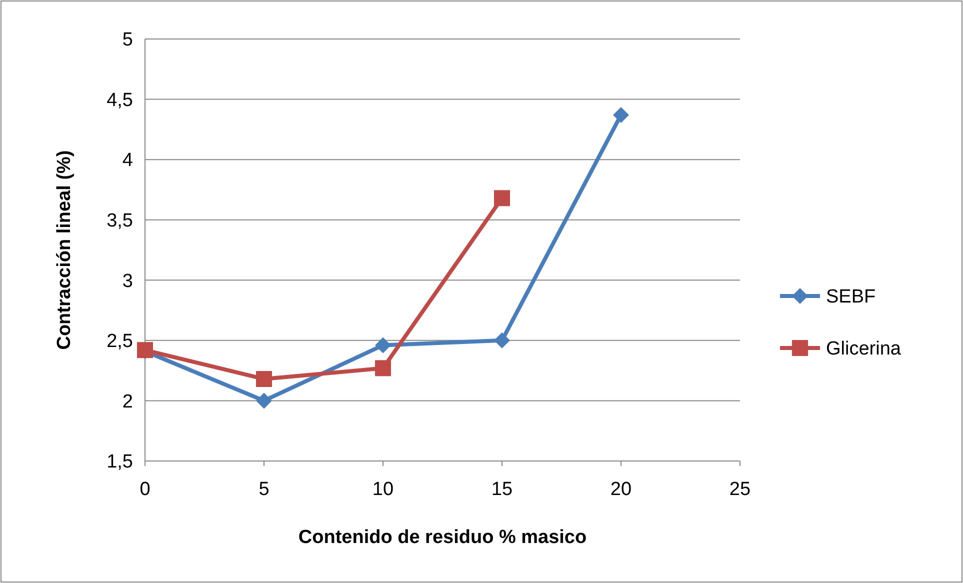 The width and height of the screenshot is (963, 583). I want to click on x-tick-label: 0, so click(145, 489).